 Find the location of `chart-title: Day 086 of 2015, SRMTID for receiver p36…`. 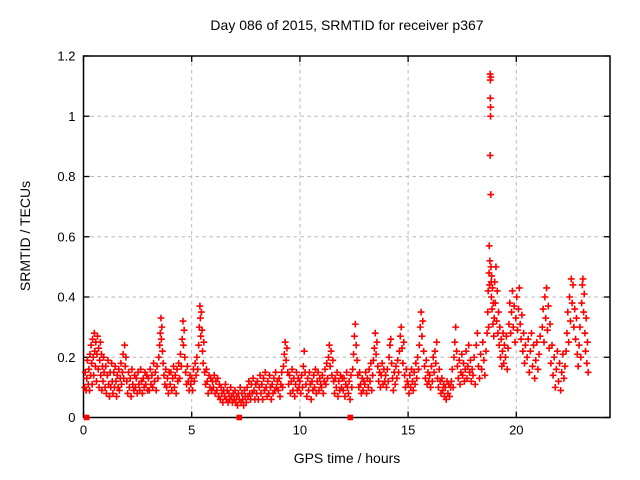

chart-title: Day 086 of 2015, SRMTID for receiver p36… is located at coordinates (347, 25).